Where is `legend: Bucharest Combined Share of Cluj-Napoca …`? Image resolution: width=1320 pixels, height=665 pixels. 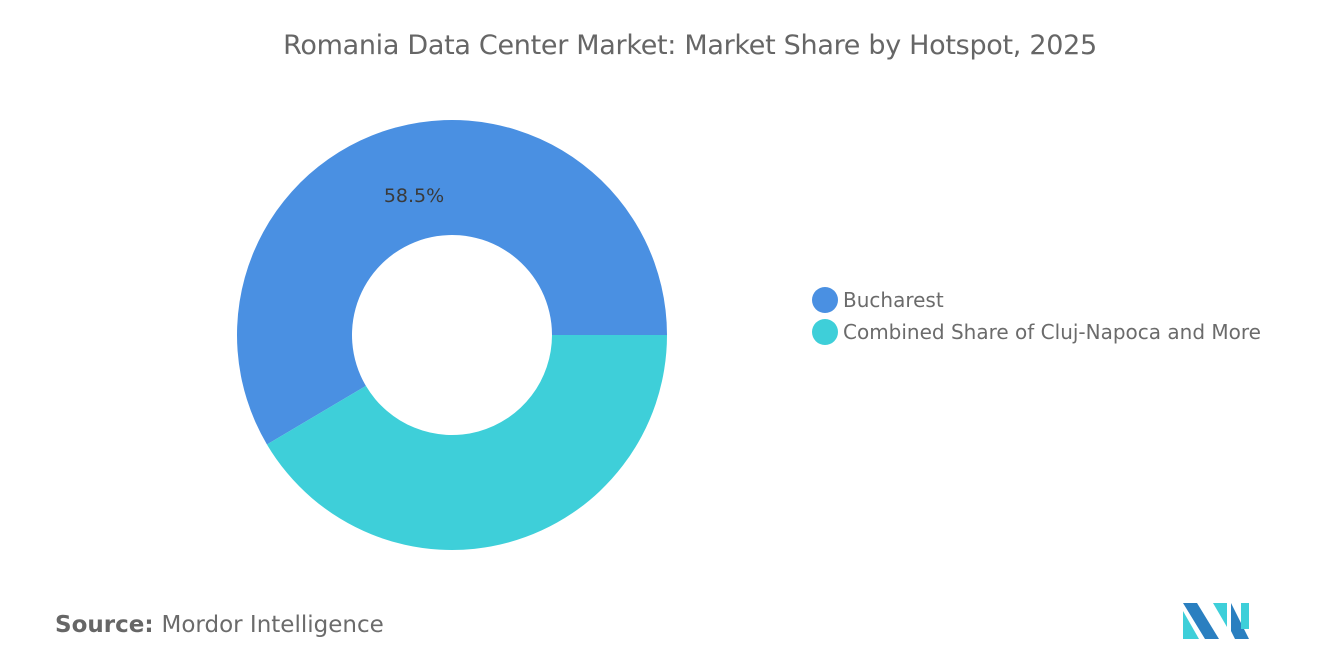 legend: Bucharest Combined Share of Cluj-Napoca … is located at coordinates (1036, 316).